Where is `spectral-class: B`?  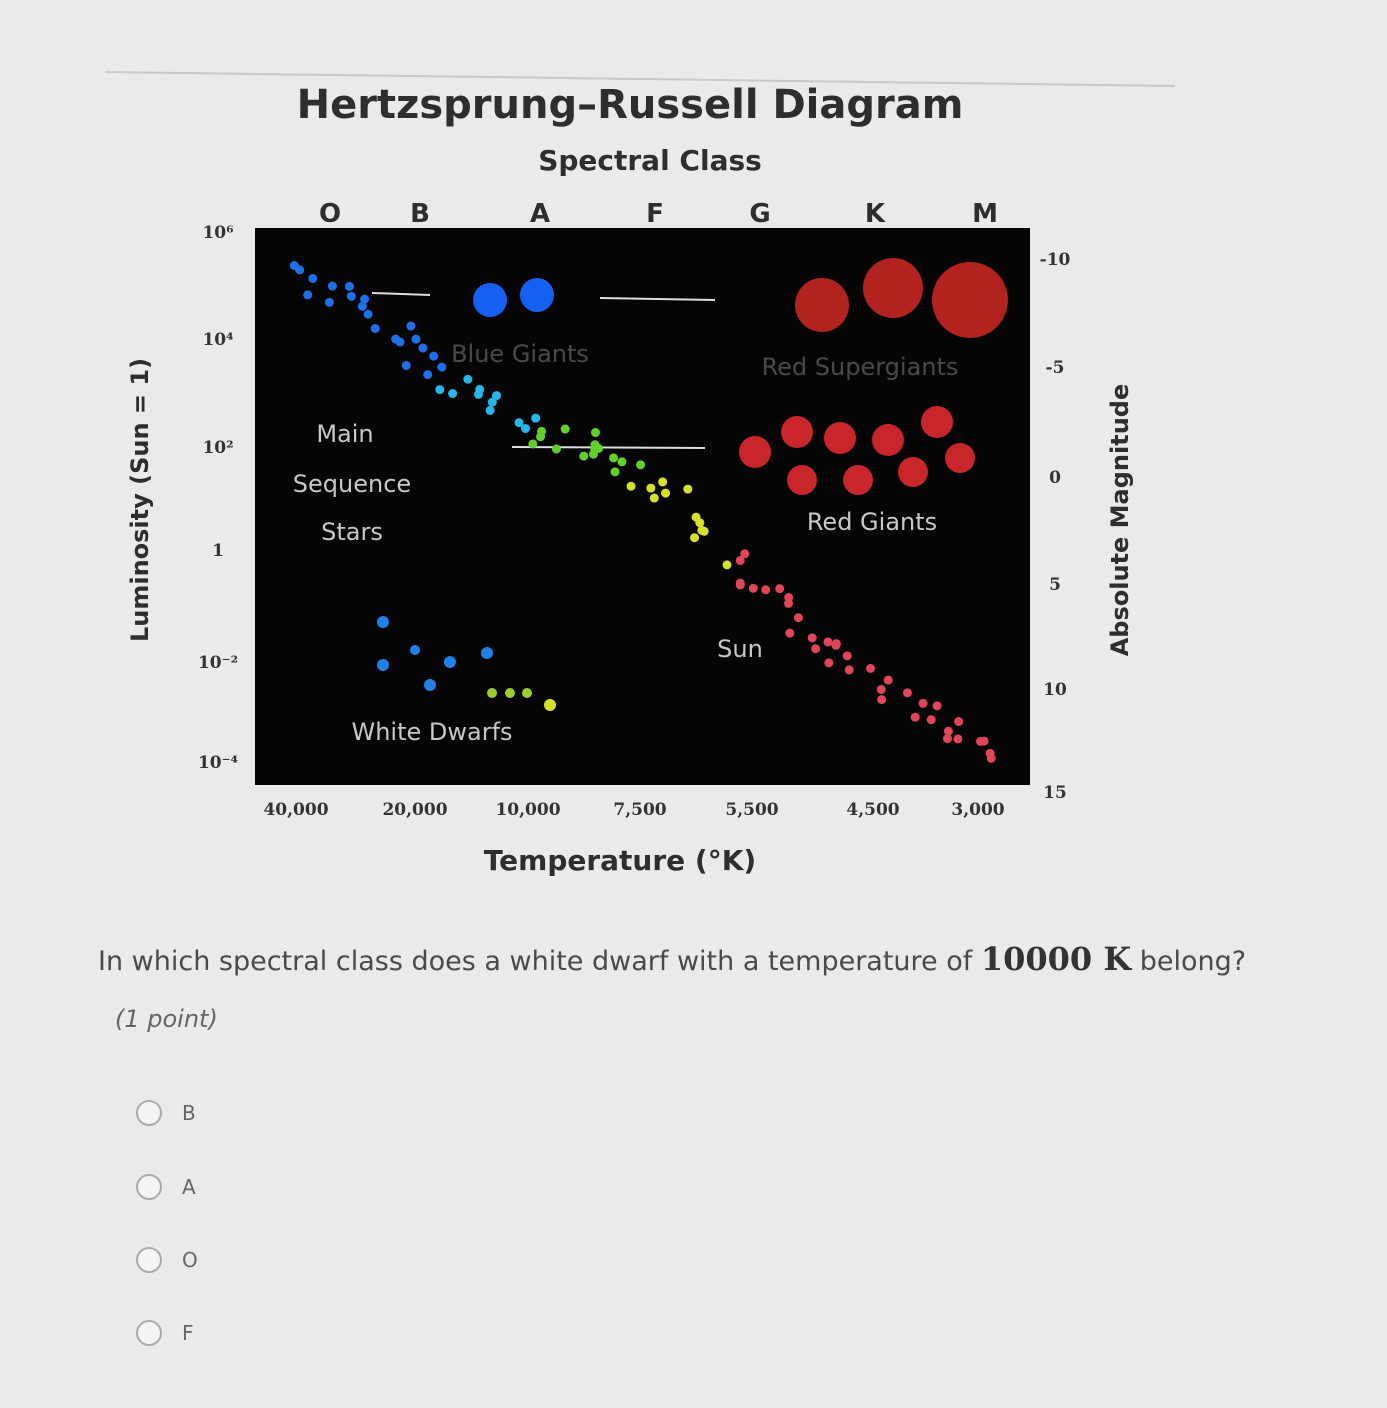
spectral-class: B is located at coordinates (420, 214).